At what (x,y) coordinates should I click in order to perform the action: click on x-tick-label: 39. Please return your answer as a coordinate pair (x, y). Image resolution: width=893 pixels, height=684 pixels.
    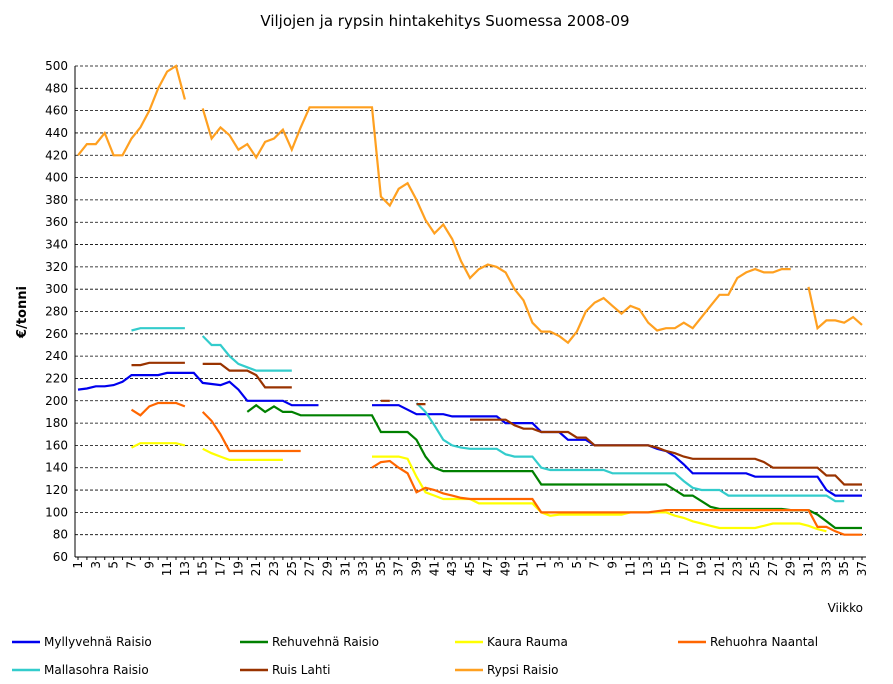
    Looking at the image, I should click on (417, 568).